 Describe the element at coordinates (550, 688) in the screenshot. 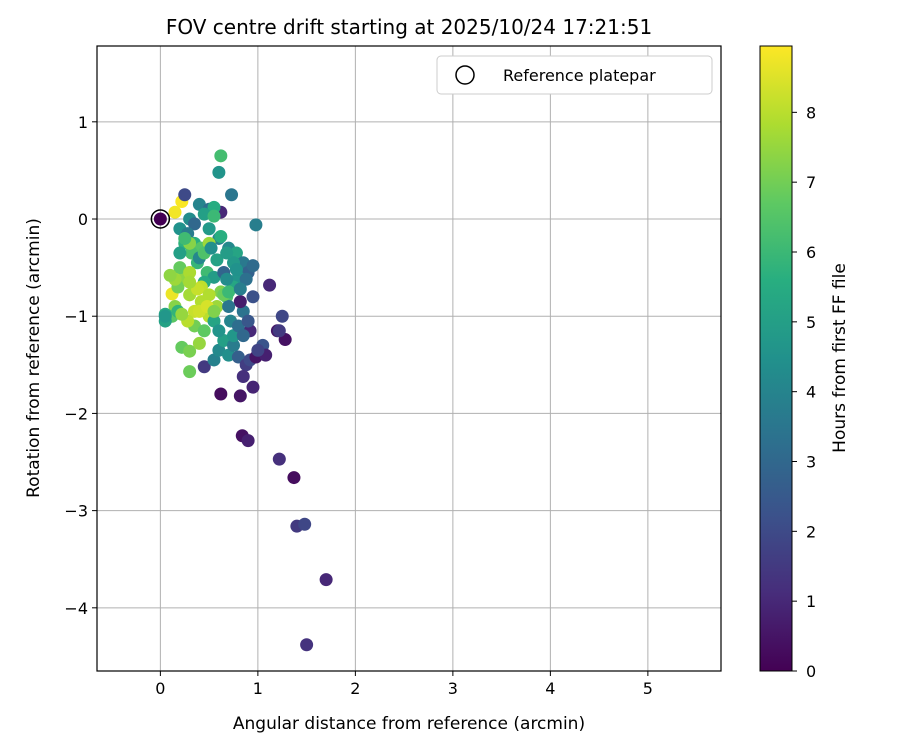

I see `x-tick-label: 4` at that location.